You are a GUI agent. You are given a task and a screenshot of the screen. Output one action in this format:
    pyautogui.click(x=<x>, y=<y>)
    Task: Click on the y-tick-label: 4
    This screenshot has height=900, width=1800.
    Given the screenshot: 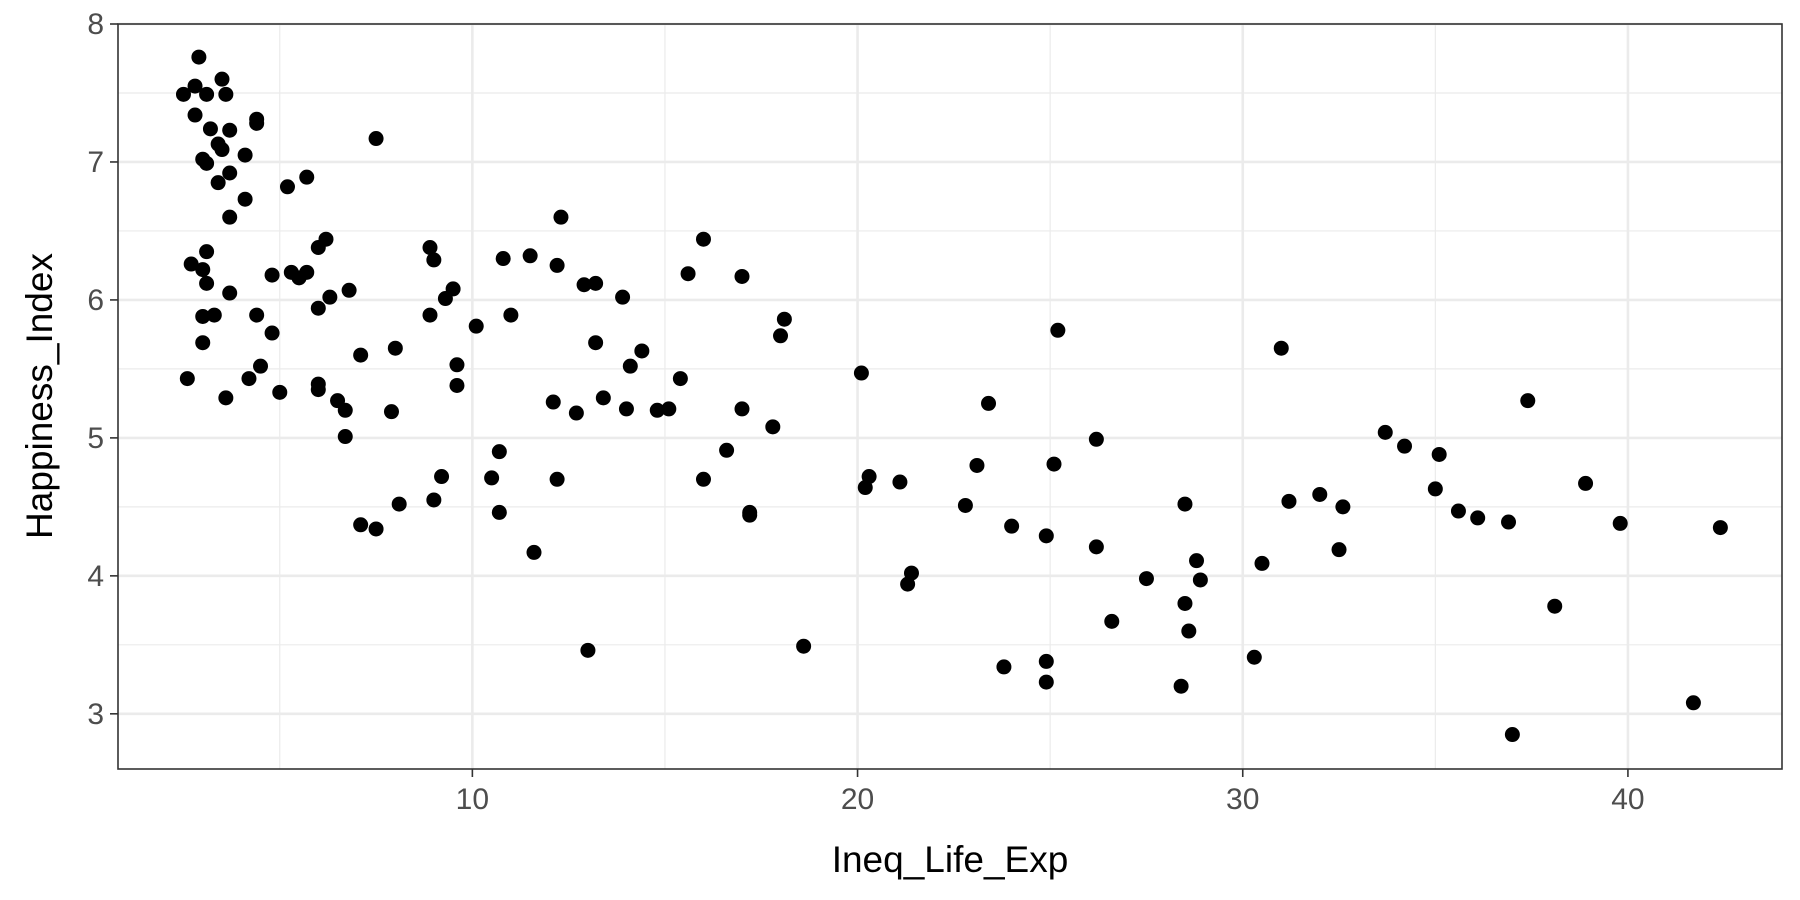 What is the action you would take?
    pyautogui.click(x=95, y=576)
    